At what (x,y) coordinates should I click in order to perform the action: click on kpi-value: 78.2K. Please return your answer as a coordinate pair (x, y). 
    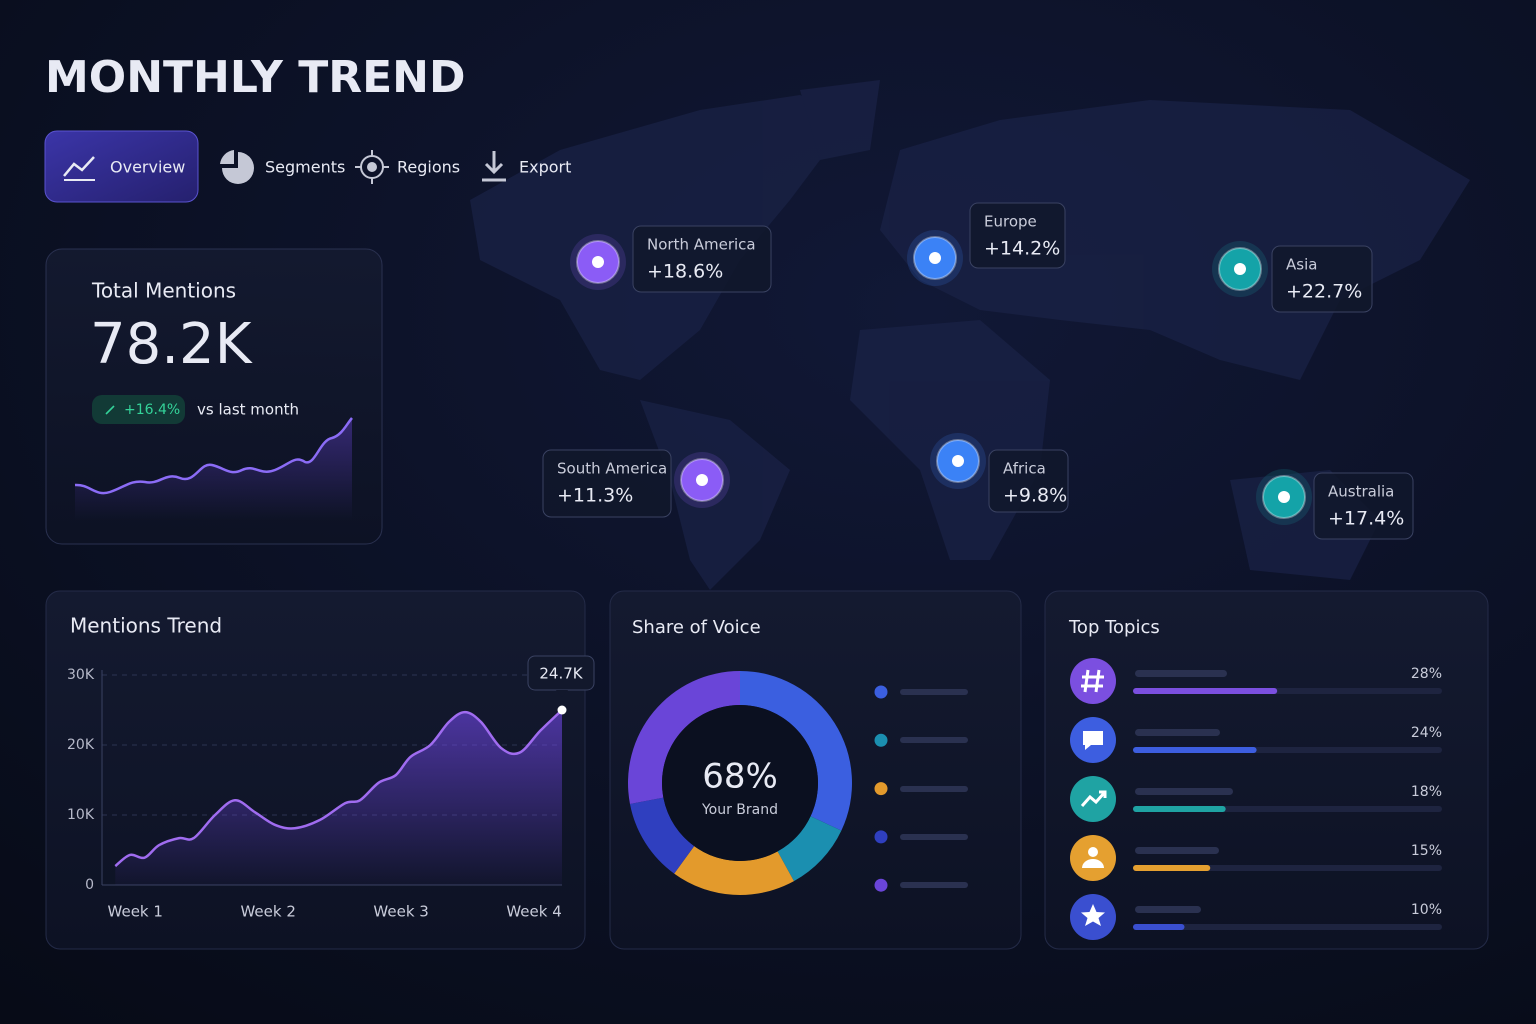
    Looking at the image, I should click on (171, 344).